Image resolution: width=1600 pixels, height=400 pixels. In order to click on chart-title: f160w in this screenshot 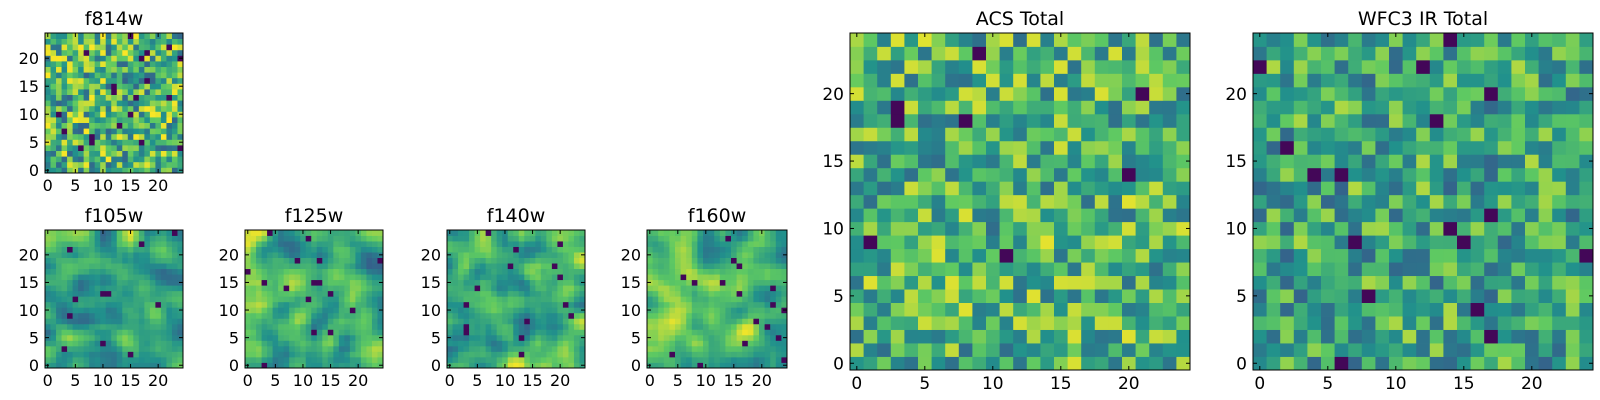, I will do `click(717, 216)`.